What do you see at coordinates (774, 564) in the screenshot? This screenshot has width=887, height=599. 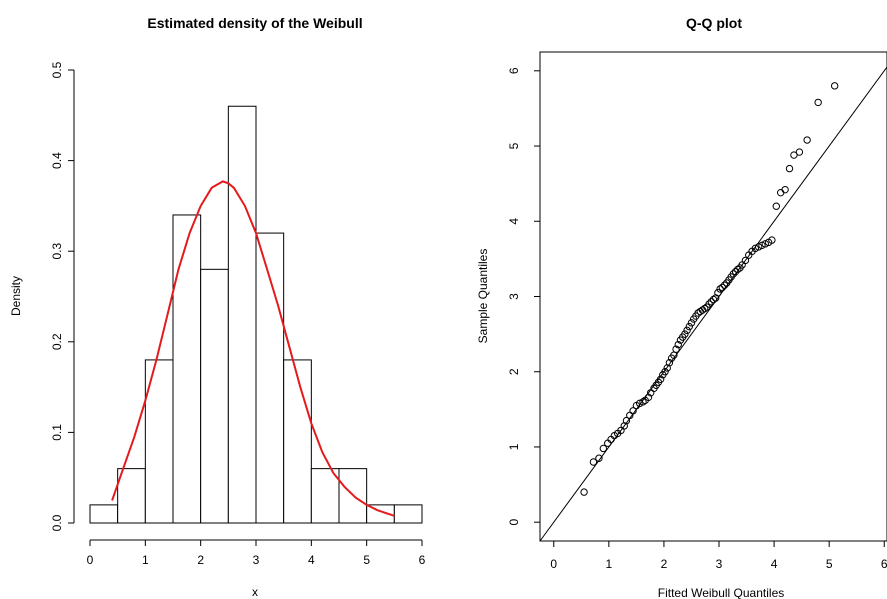 I see `qq-x-tick-label-4: 4` at bounding box center [774, 564].